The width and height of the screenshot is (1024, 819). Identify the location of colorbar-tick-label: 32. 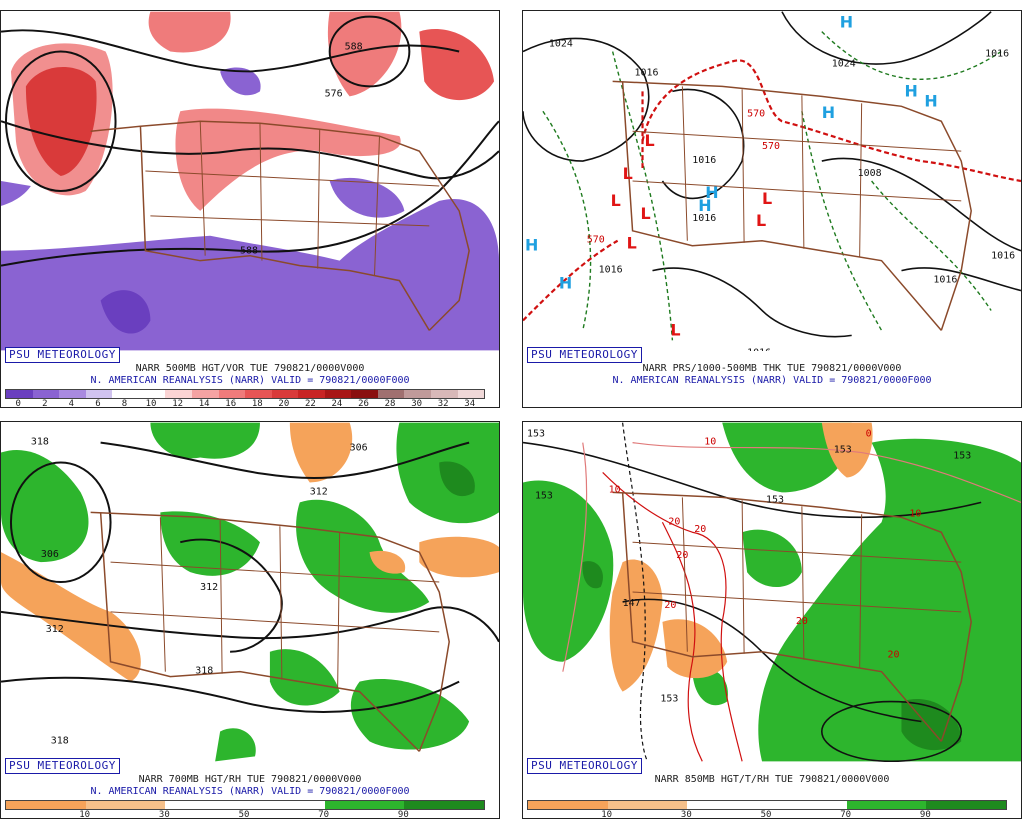
(443, 403).